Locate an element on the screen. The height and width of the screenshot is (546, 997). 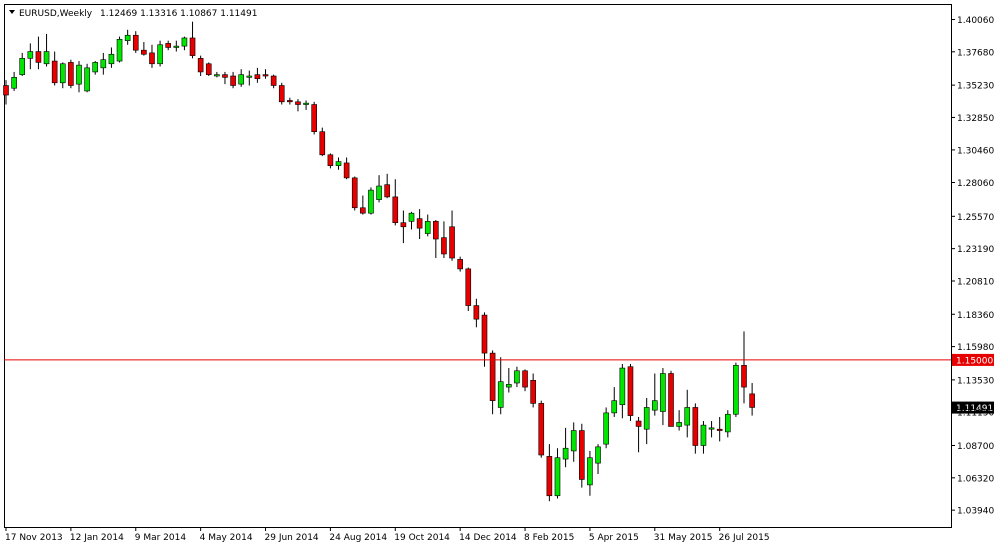
current-price-label: 1.11491 is located at coordinates (974, 409).